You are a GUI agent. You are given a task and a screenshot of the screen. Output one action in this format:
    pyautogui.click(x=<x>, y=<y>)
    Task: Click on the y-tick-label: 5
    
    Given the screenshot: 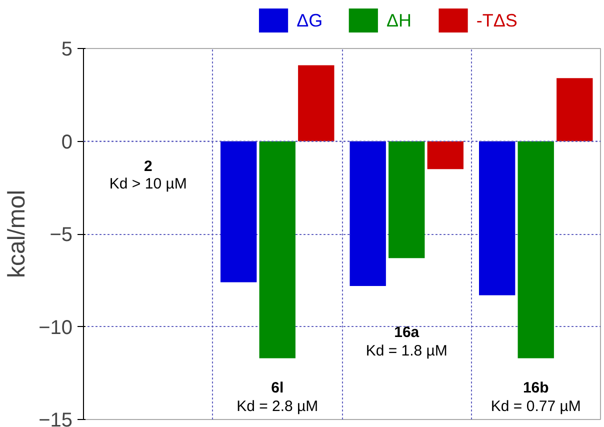 What is the action you would take?
    pyautogui.click(x=66, y=49)
    